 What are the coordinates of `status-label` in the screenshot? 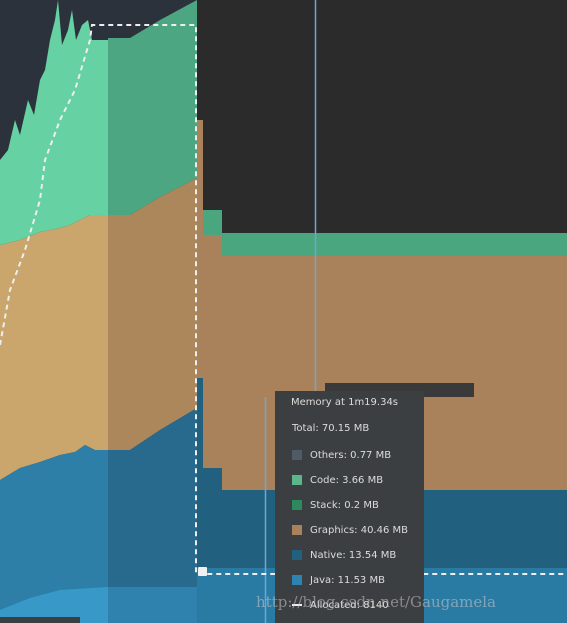 It's located at (40, 620).